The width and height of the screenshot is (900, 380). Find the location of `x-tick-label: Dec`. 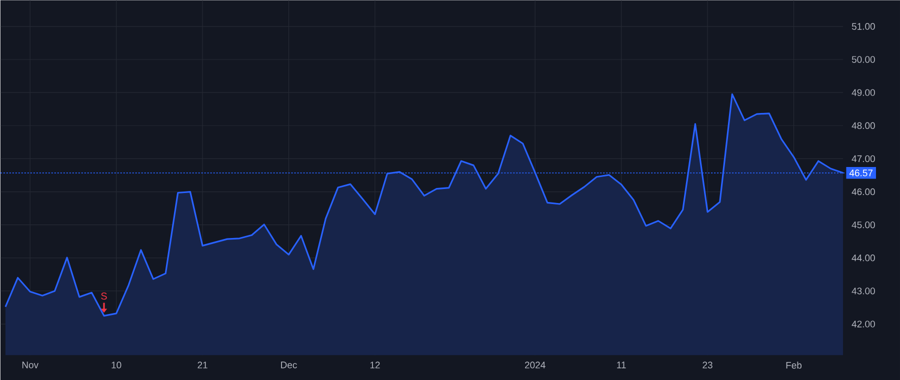

x-tick-label: Dec is located at coordinates (289, 365).